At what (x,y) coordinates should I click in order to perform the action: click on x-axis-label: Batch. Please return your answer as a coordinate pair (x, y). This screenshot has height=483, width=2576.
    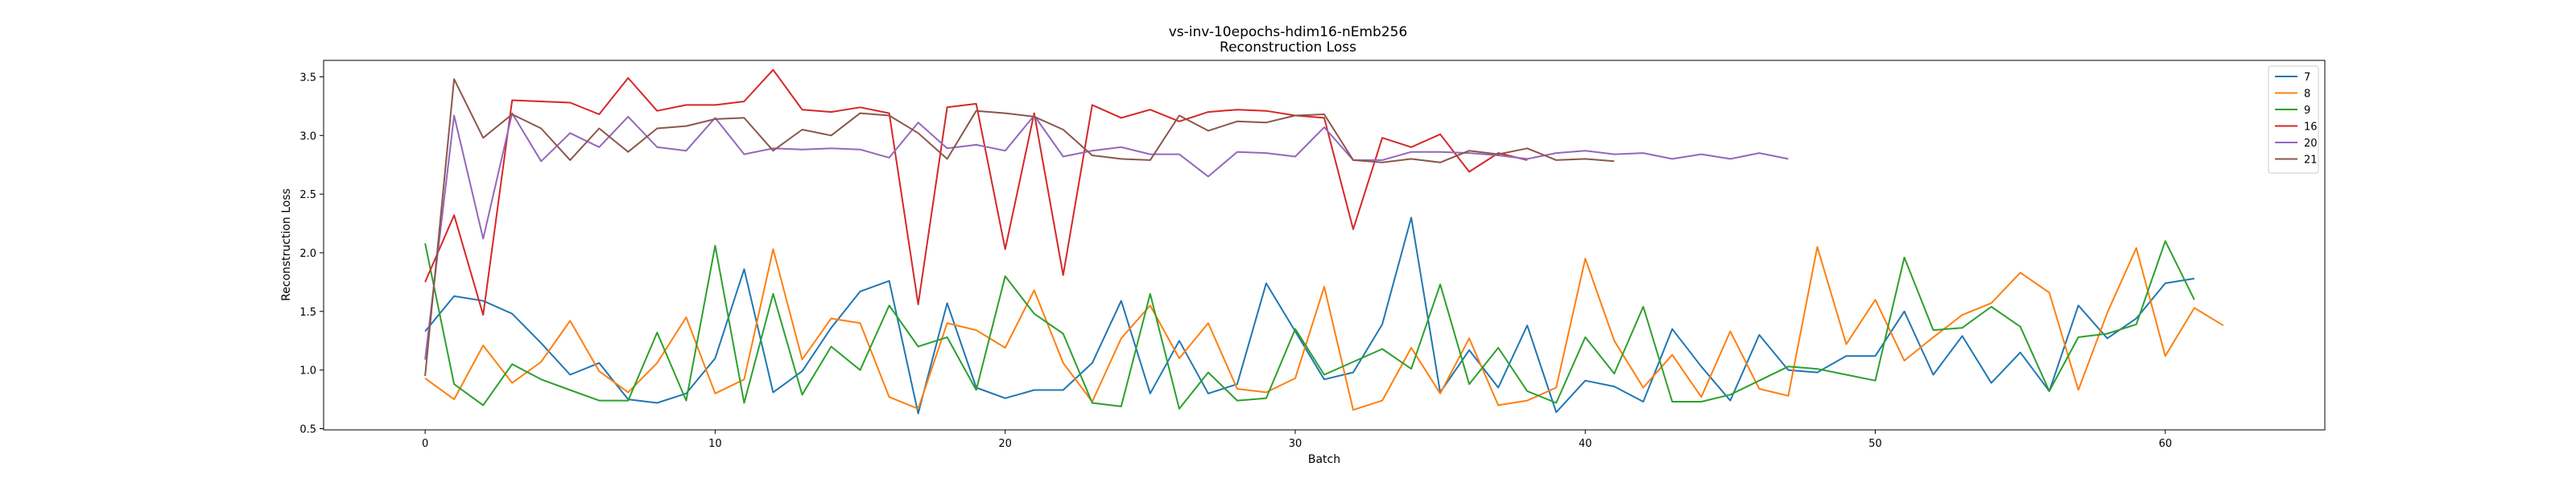
    Looking at the image, I should click on (1324, 459).